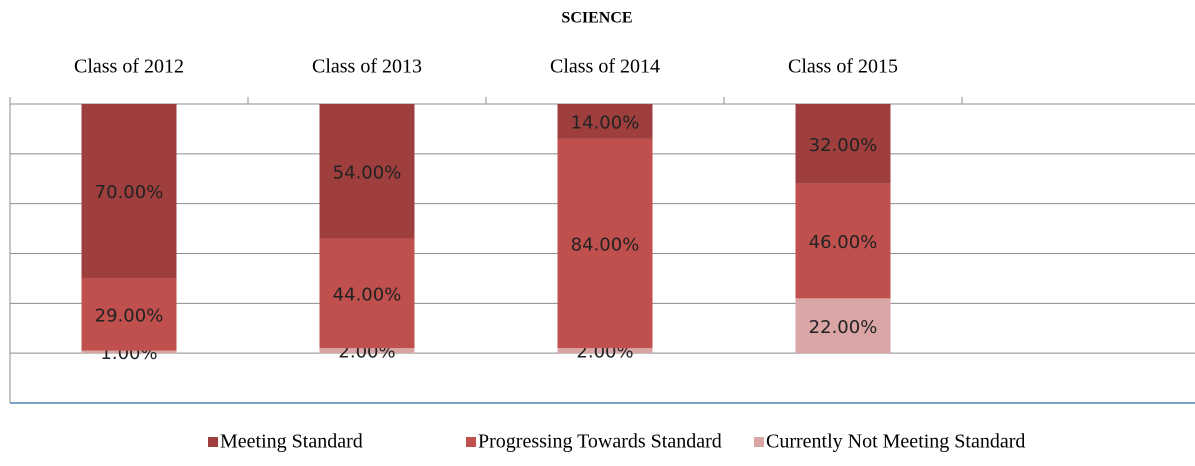 This screenshot has height=466, width=1195. I want to click on data-label: 32.00%, so click(843, 145).